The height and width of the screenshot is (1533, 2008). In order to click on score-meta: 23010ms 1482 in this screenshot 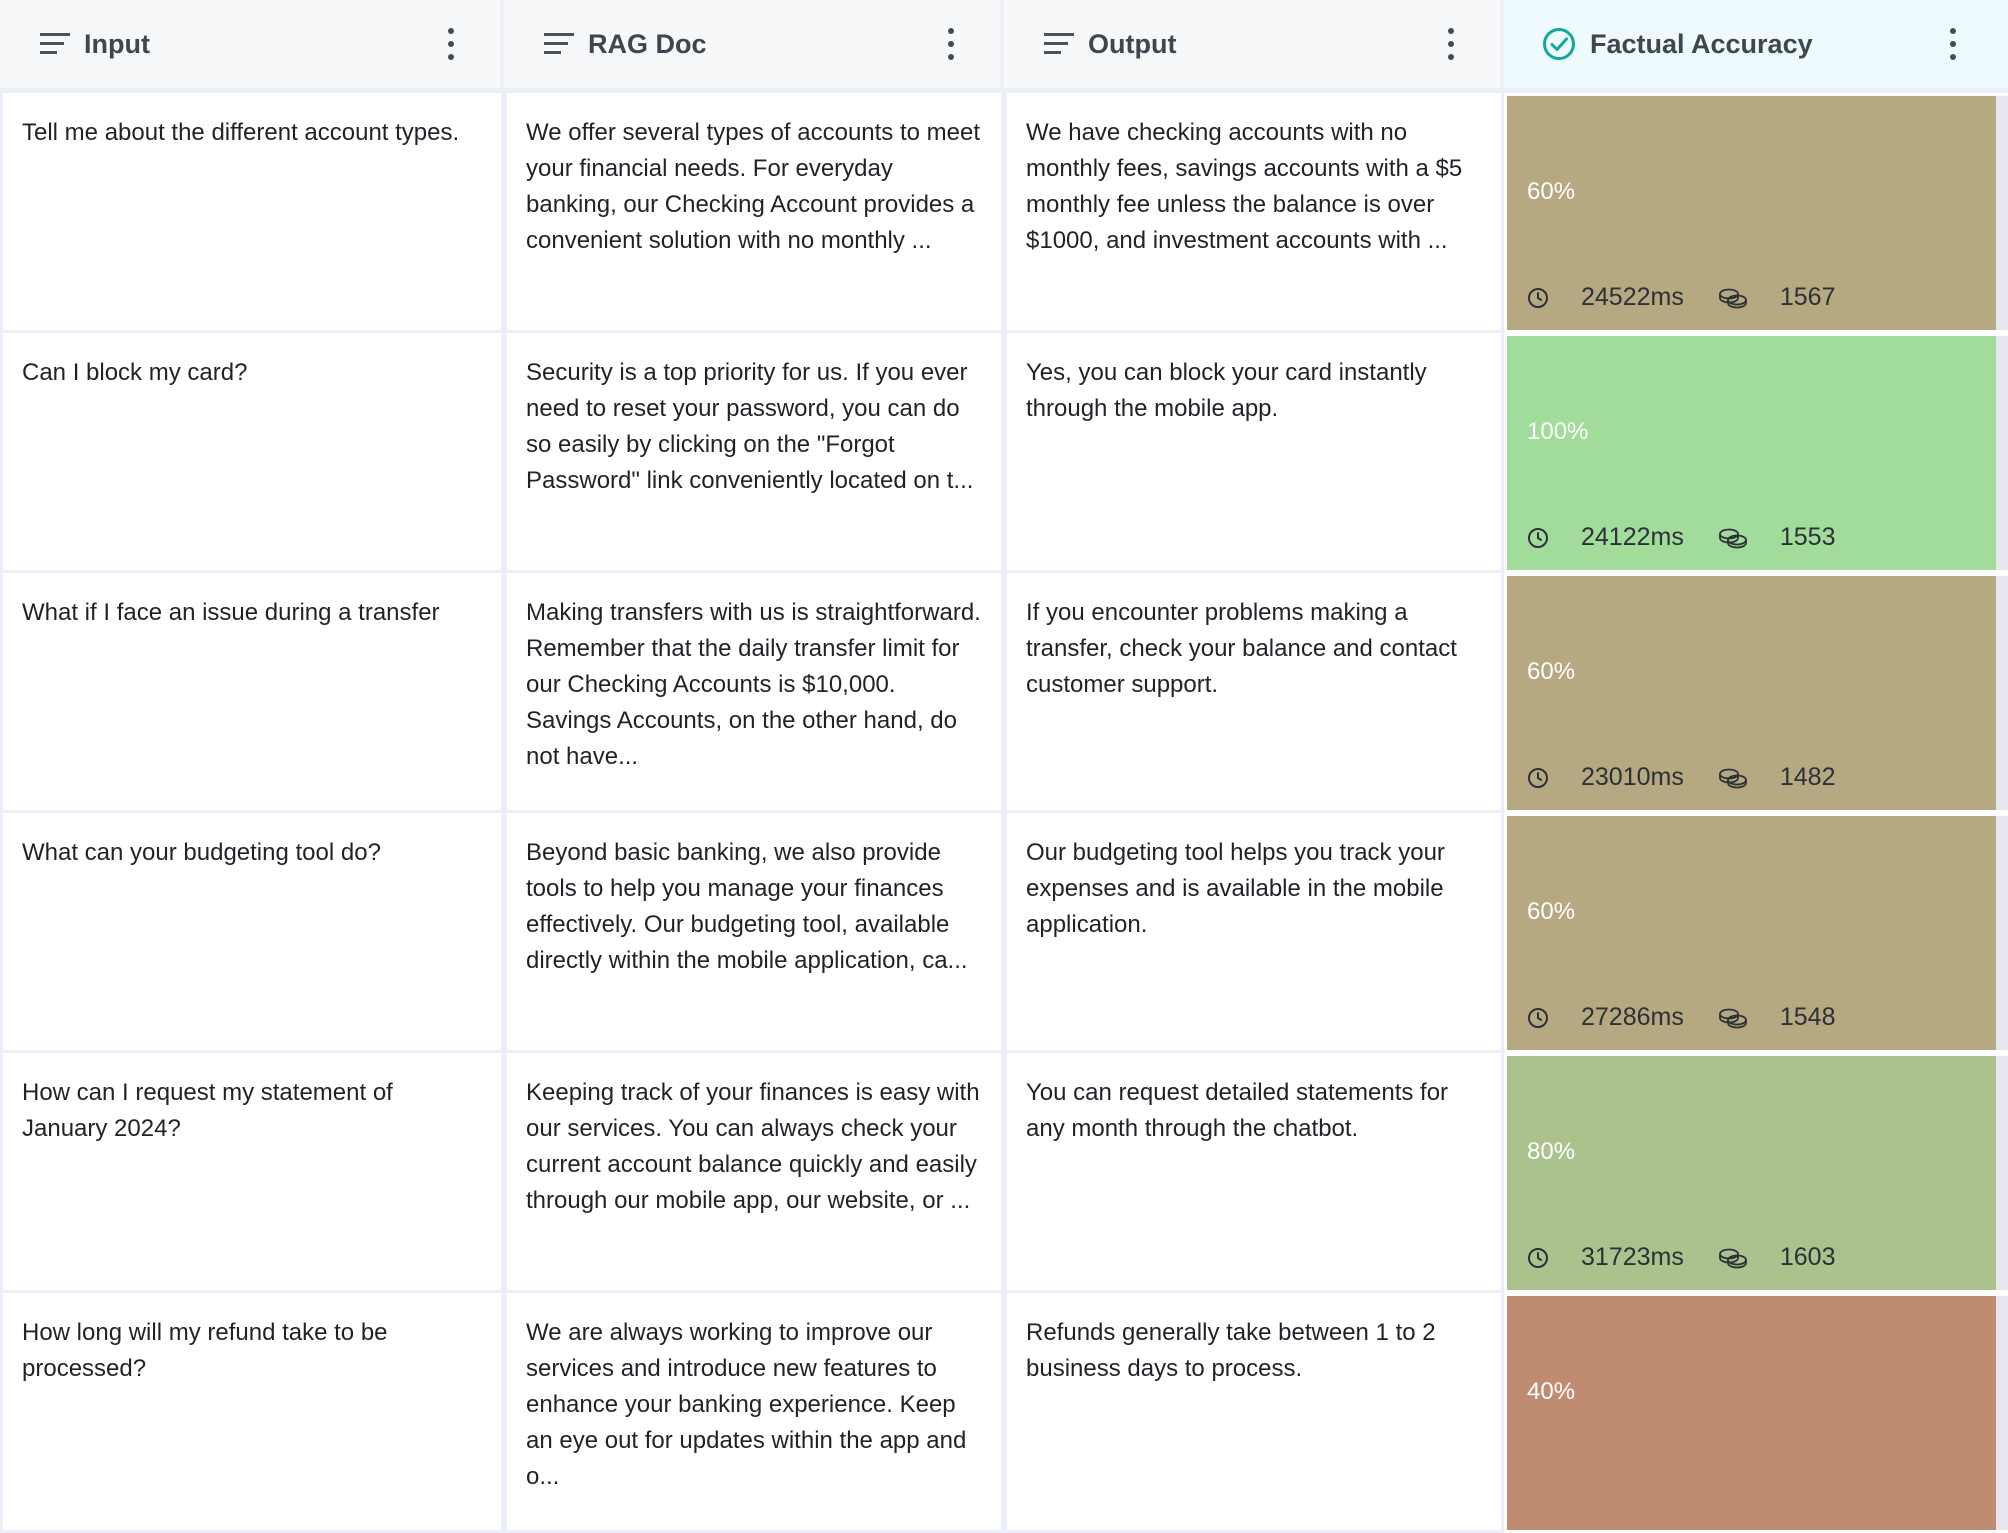, I will do `click(1681, 777)`.